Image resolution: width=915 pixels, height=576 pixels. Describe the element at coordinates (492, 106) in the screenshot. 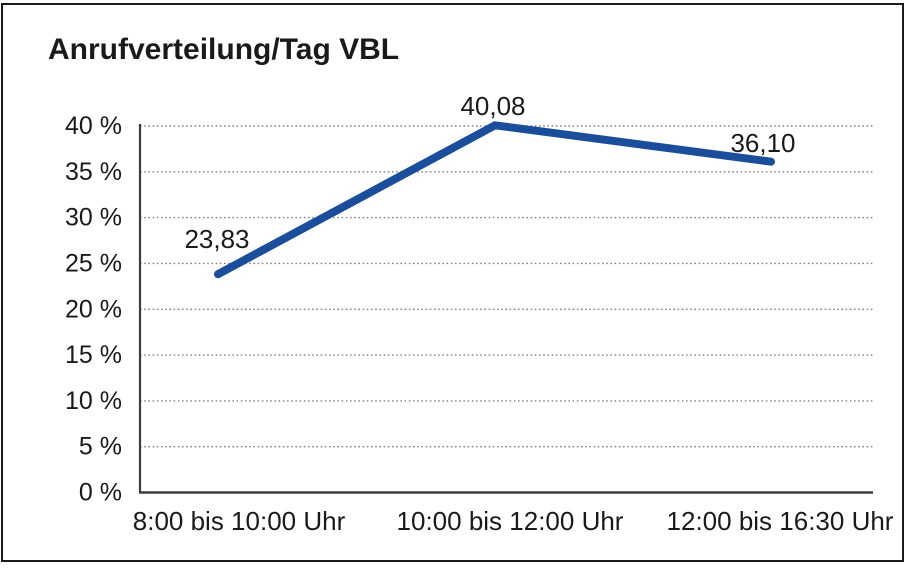

I see `data-point-label: 40,08` at that location.